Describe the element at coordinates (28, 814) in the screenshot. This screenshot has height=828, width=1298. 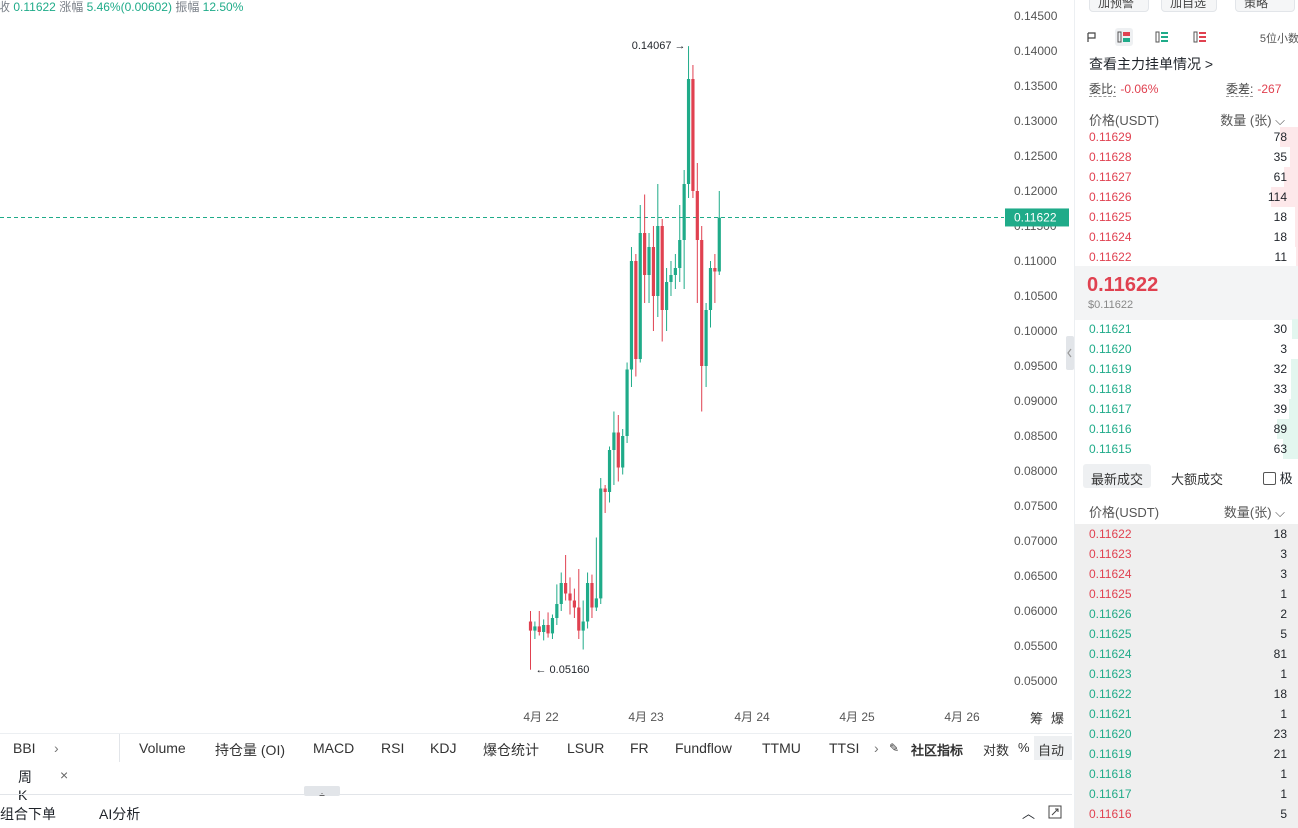
I see `combo-order-tab: 组合下单` at that location.